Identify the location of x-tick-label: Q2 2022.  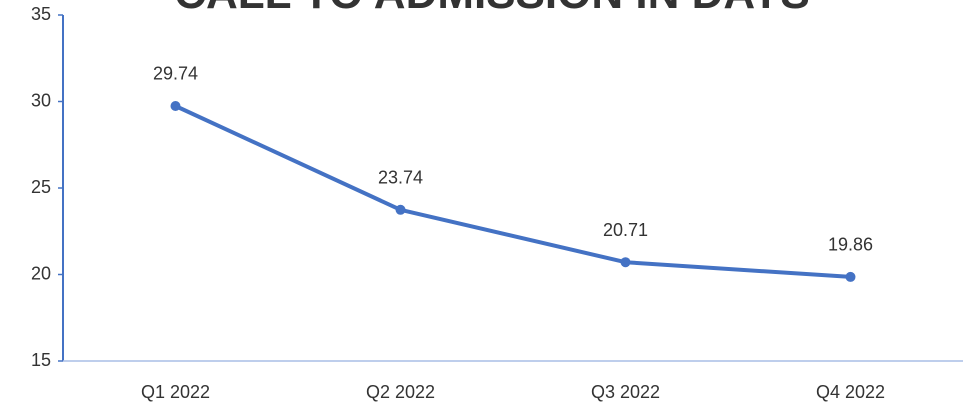
(400, 392).